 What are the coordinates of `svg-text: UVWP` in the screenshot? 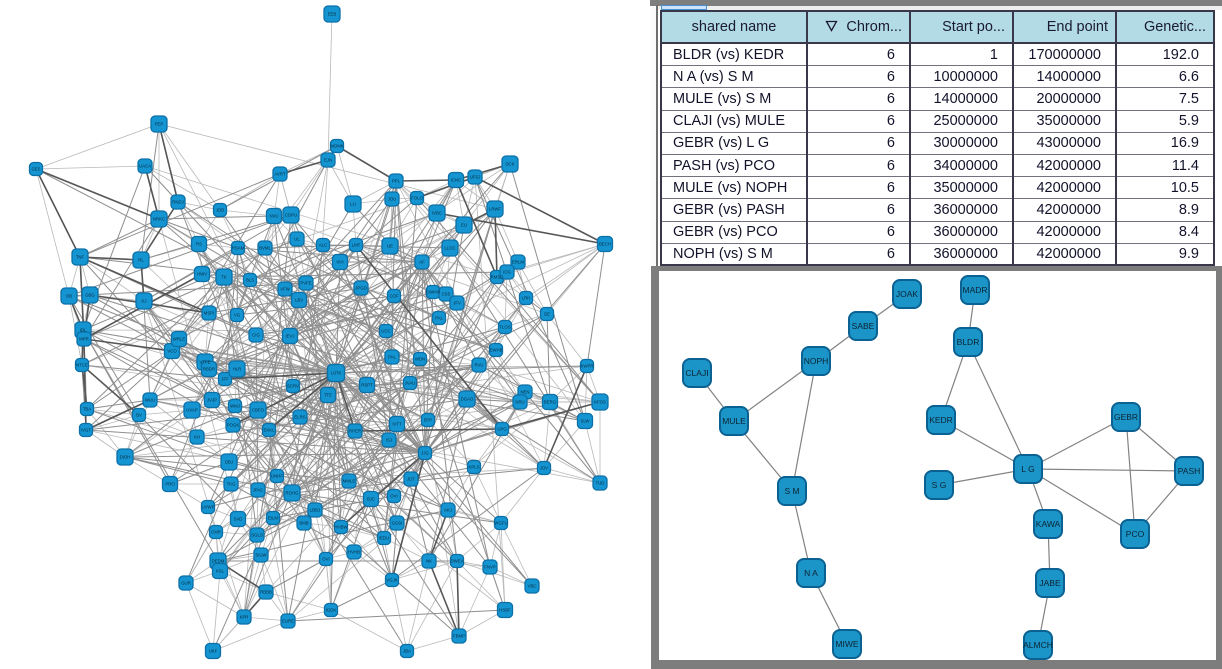 It's located at (208, 507).